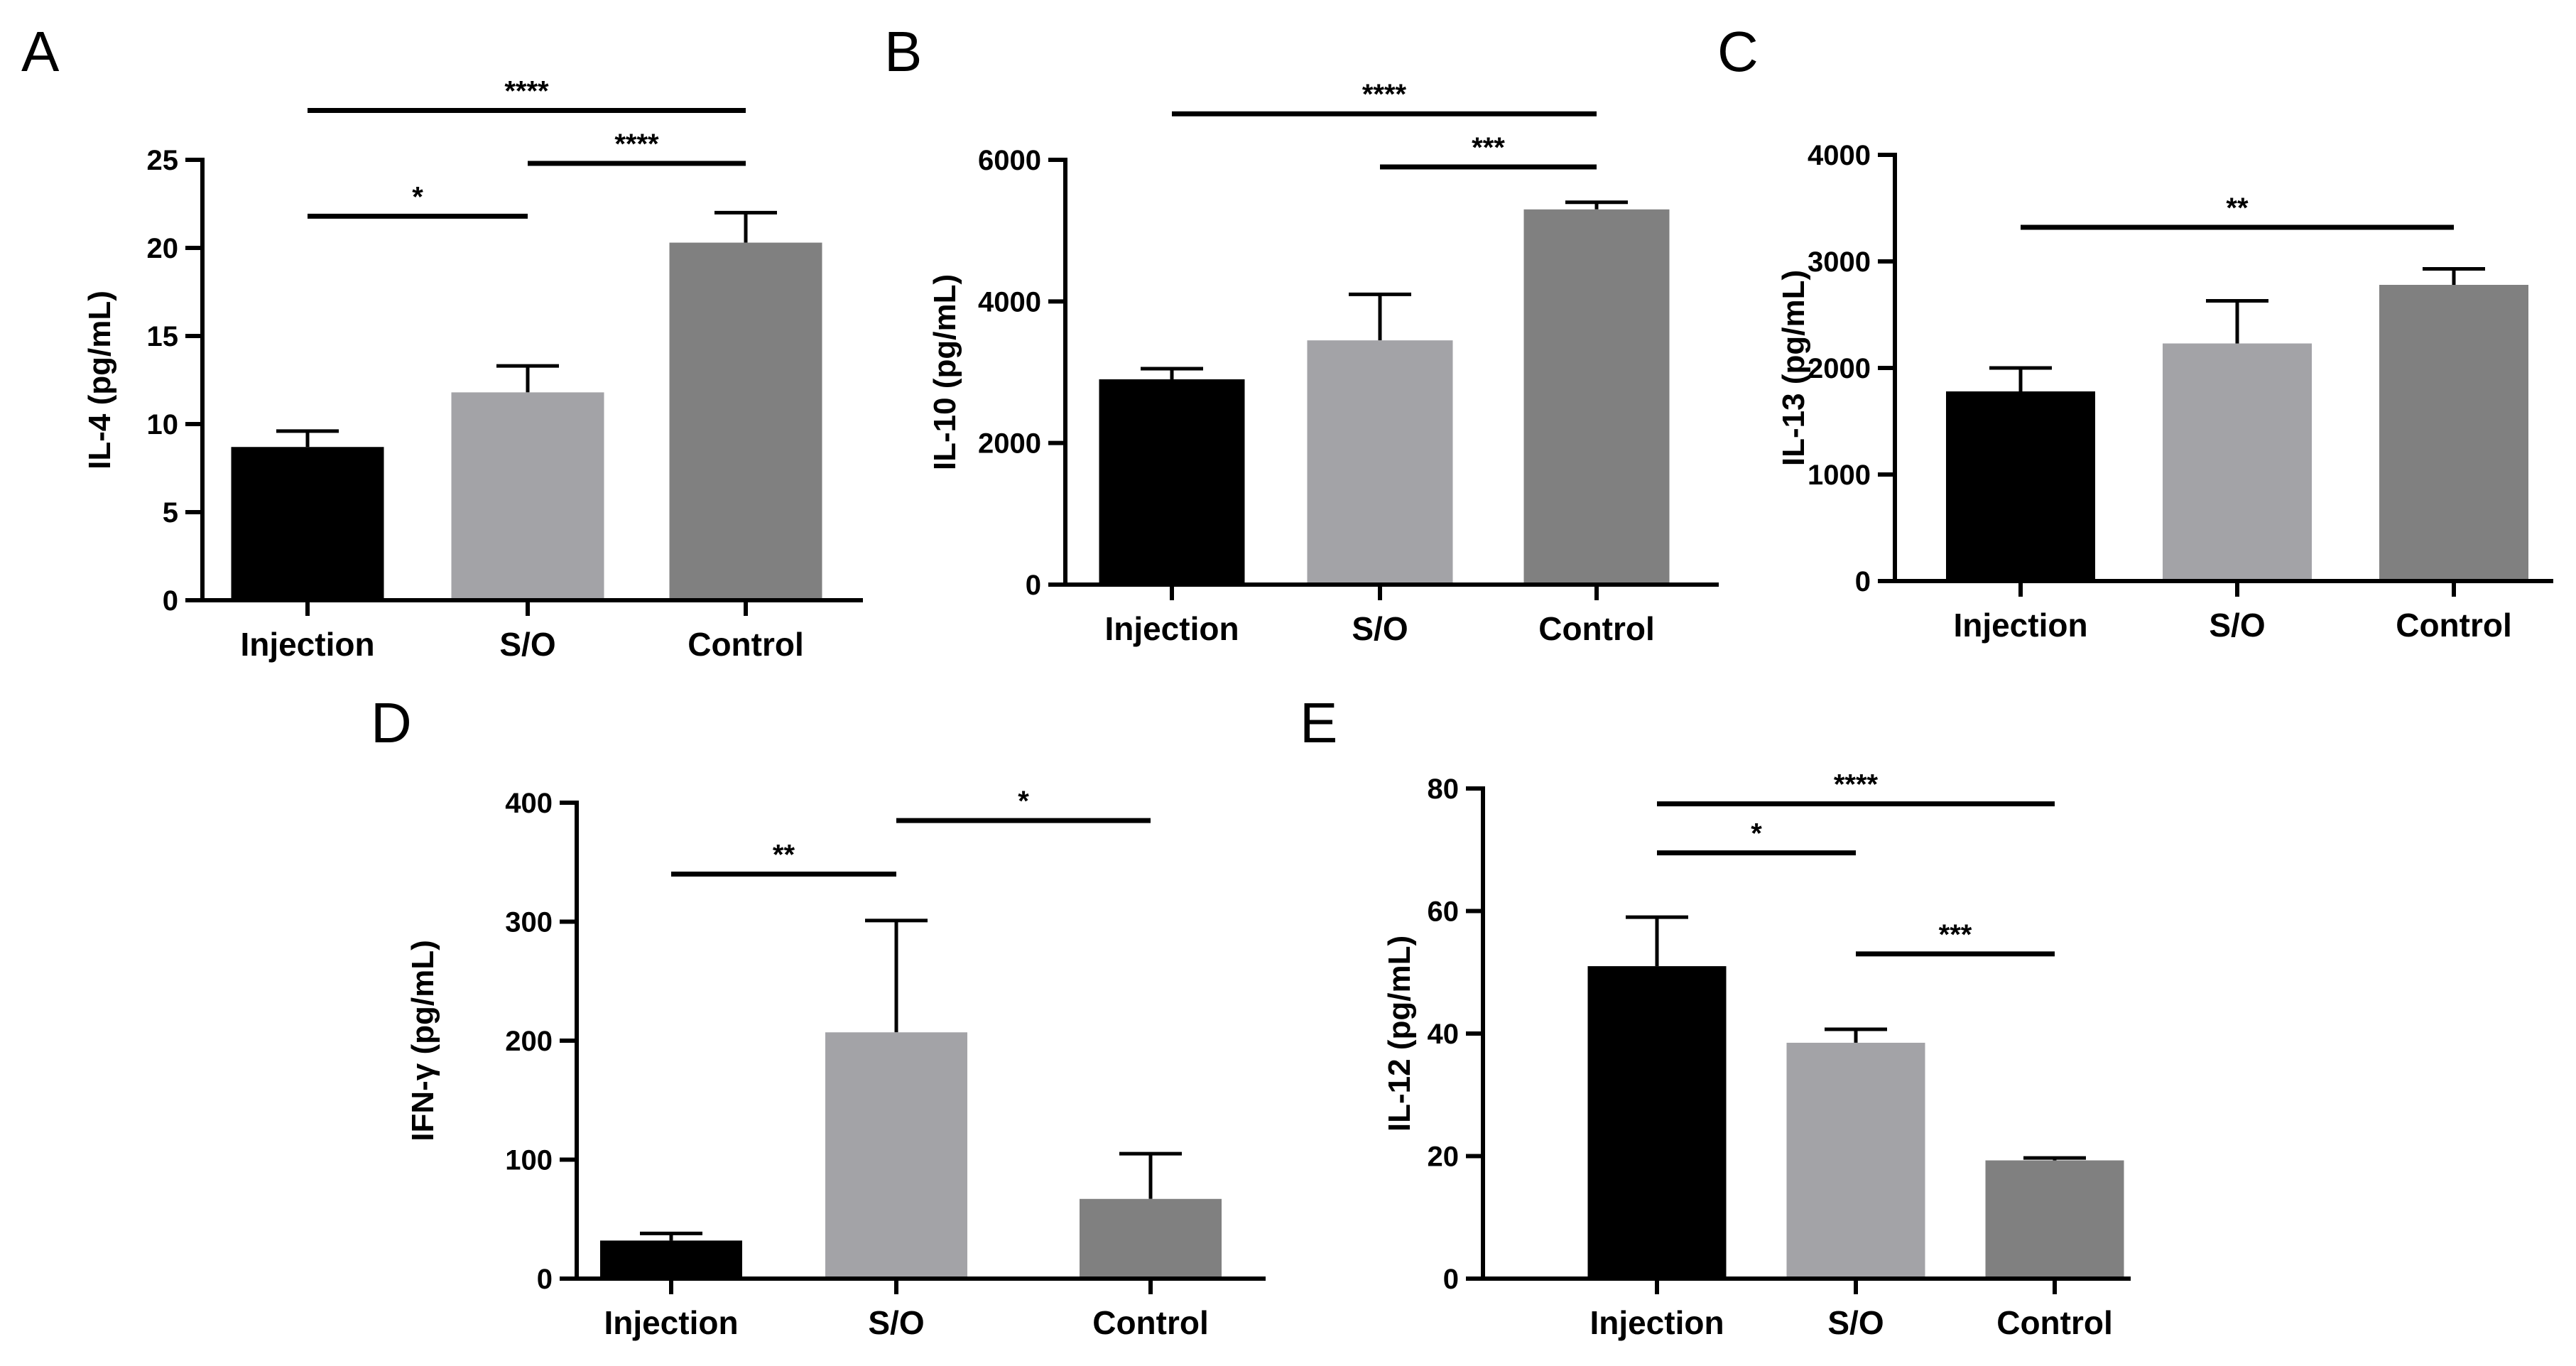 This screenshot has height=1366, width=2576. What do you see at coordinates (1150, 1322) in the screenshot?
I see `x-tick-label-d-2: Control` at bounding box center [1150, 1322].